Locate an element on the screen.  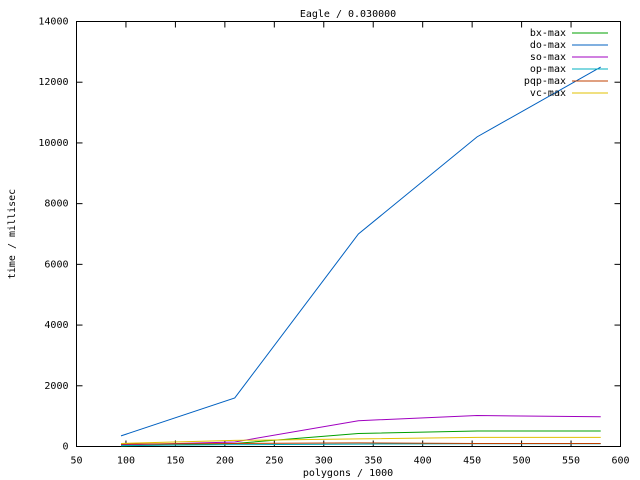
x-tick-label: 400 is located at coordinates (423, 461).